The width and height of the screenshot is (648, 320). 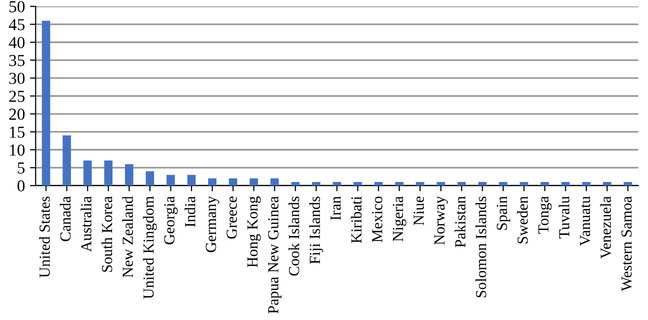 What do you see at coordinates (65, 219) in the screenshot?
I see `x-tick-label: Canada` at bounding box center [65, 219].